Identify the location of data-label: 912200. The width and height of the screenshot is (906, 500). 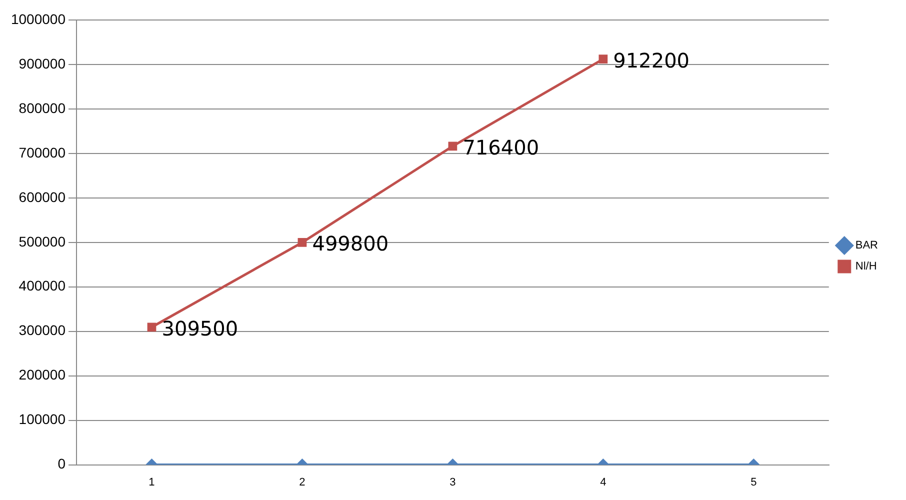
(651, 60).